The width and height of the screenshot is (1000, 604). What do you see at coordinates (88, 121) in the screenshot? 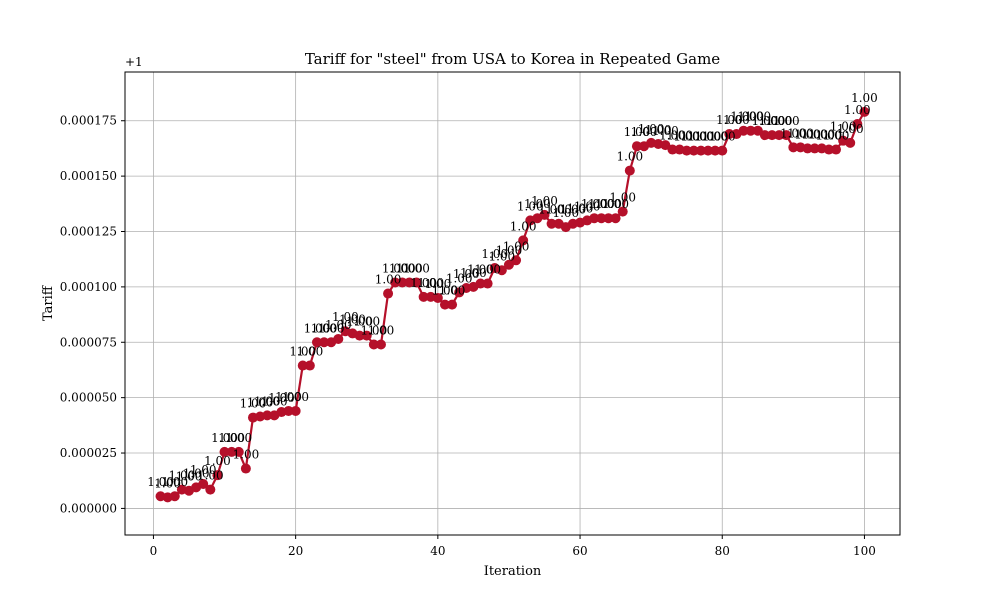
I see `y-tick-label: 0.000175` at bounding box center [88, 121].